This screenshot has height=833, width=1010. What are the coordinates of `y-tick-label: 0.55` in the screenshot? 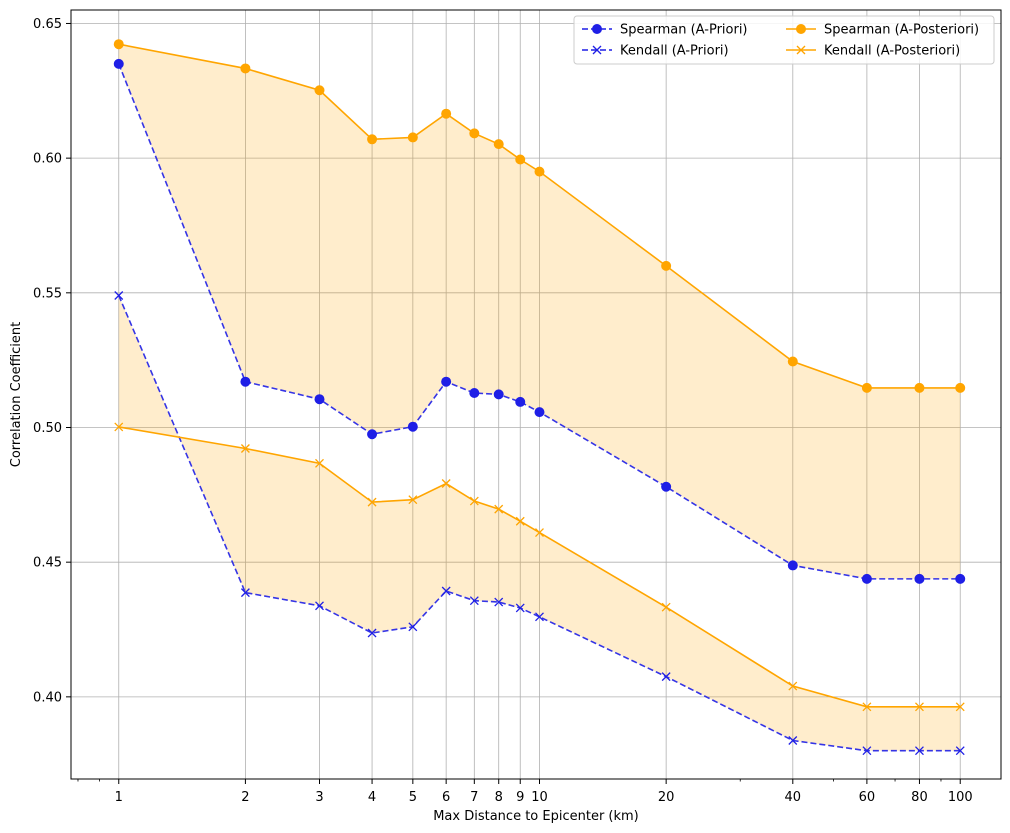 It's located at (47, 293).